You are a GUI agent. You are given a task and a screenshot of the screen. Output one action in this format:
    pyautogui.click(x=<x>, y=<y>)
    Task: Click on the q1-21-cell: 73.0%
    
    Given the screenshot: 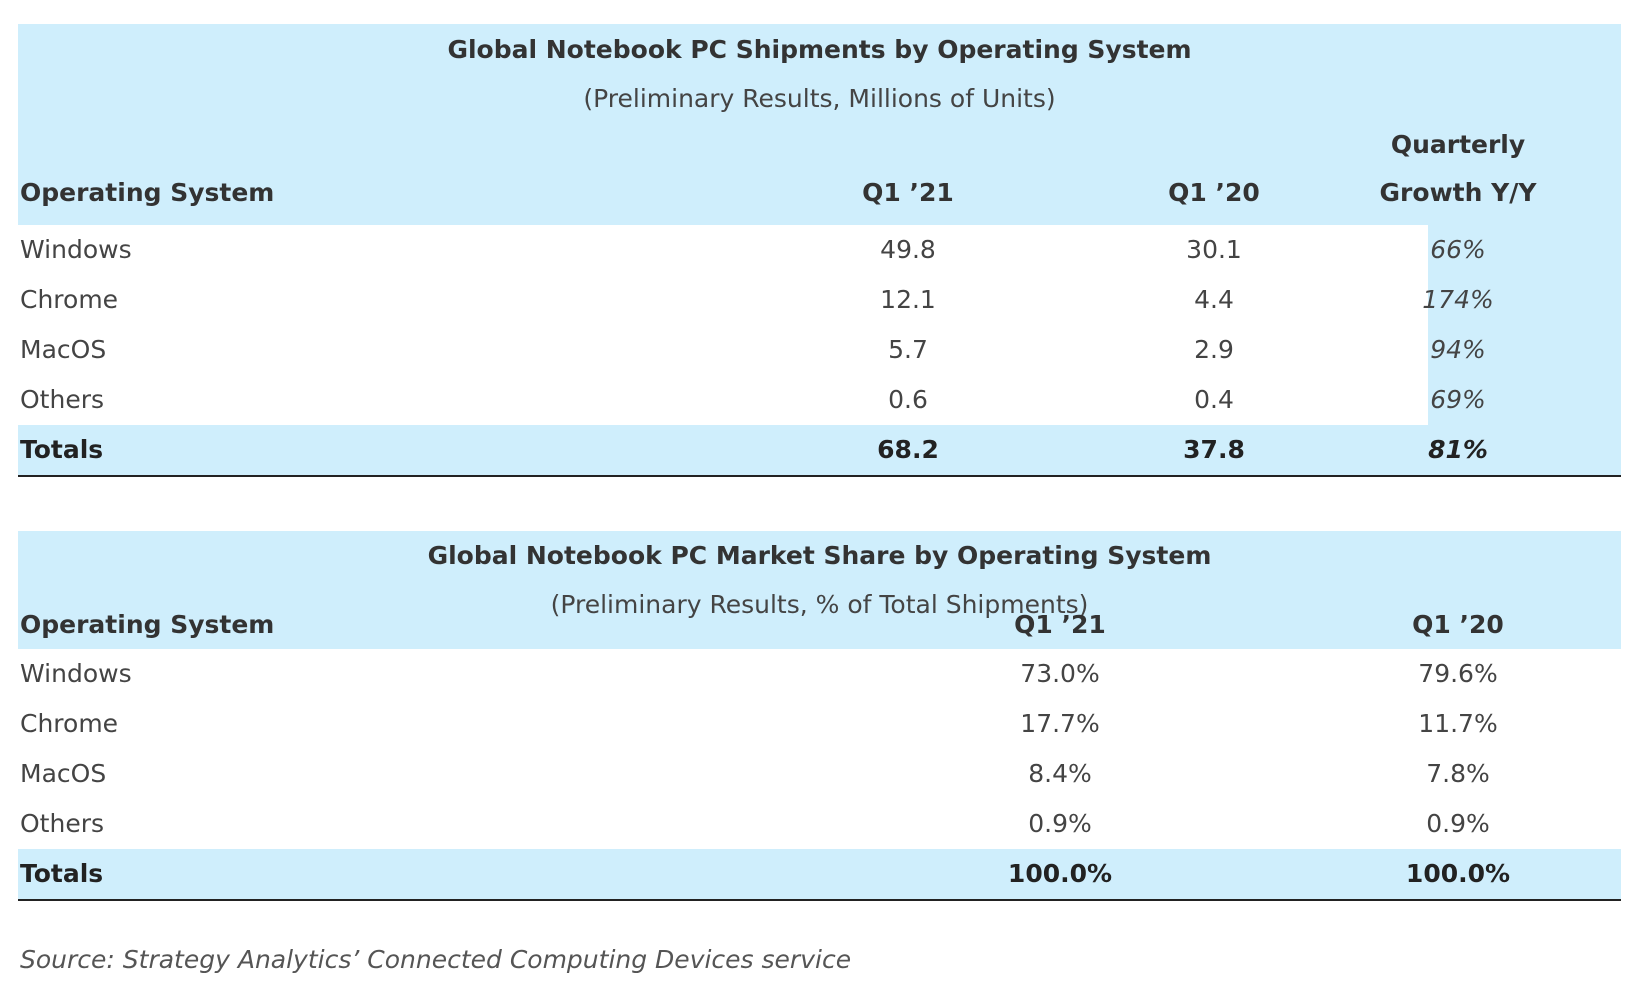 What is the action you would take?
    pyautogui.click(x=1060, y=673)
    